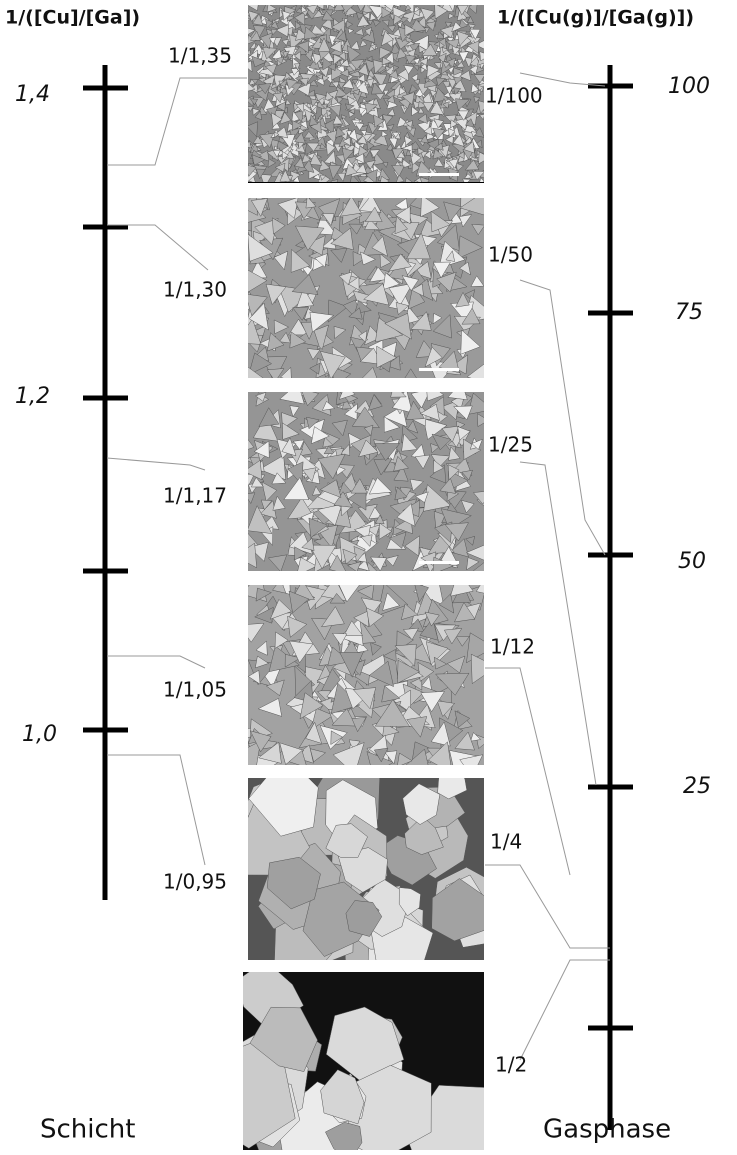  What do you see at coordinates (689, 312) in the screenshot?
I see `right-tick-label: 75` at bounding box center [689, 312].